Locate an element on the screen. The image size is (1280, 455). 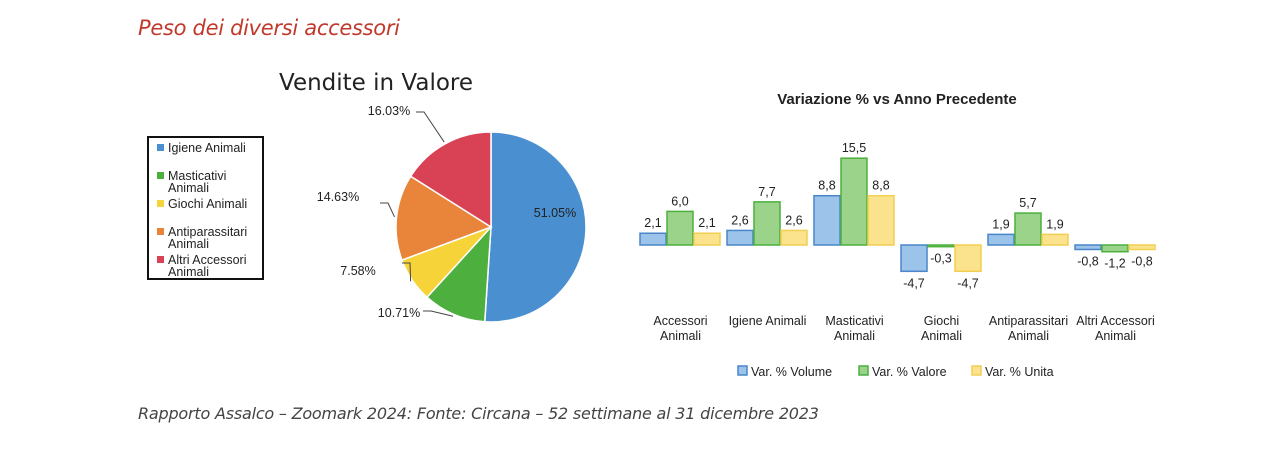
pie-legend-item: Giochi Animali is located at coordinates (209, 204).